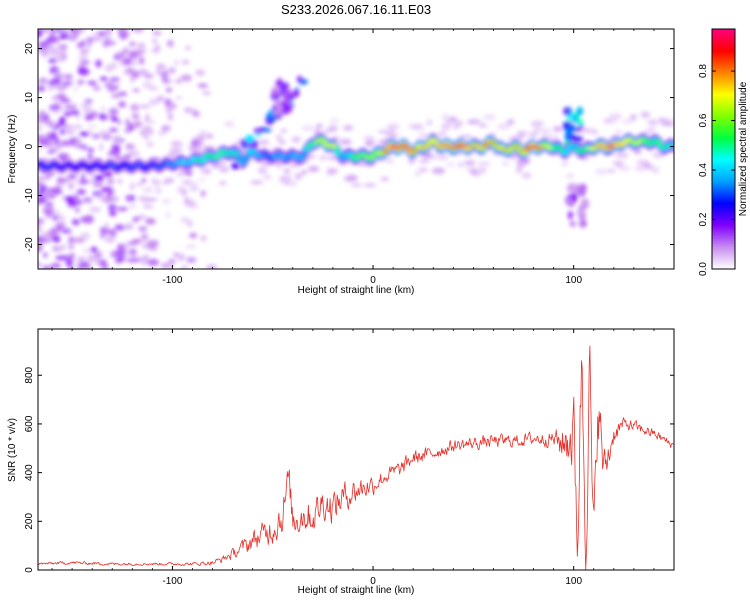 Image resolution: width=750 pixels, height=600 pixels. I want to click on snr-x-tick-label: -100, so click(172, 581).